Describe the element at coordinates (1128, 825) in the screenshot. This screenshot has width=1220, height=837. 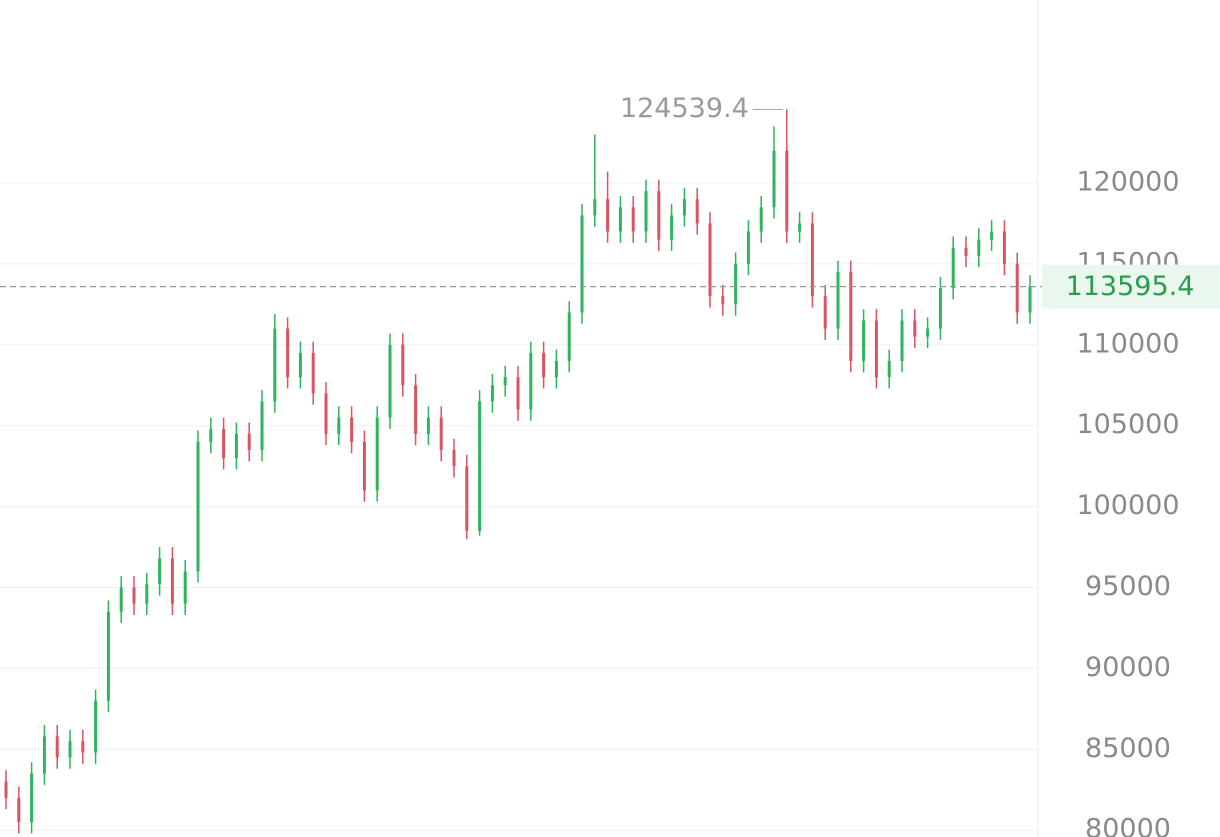
I see `y-tick-label: 80000` at that location.